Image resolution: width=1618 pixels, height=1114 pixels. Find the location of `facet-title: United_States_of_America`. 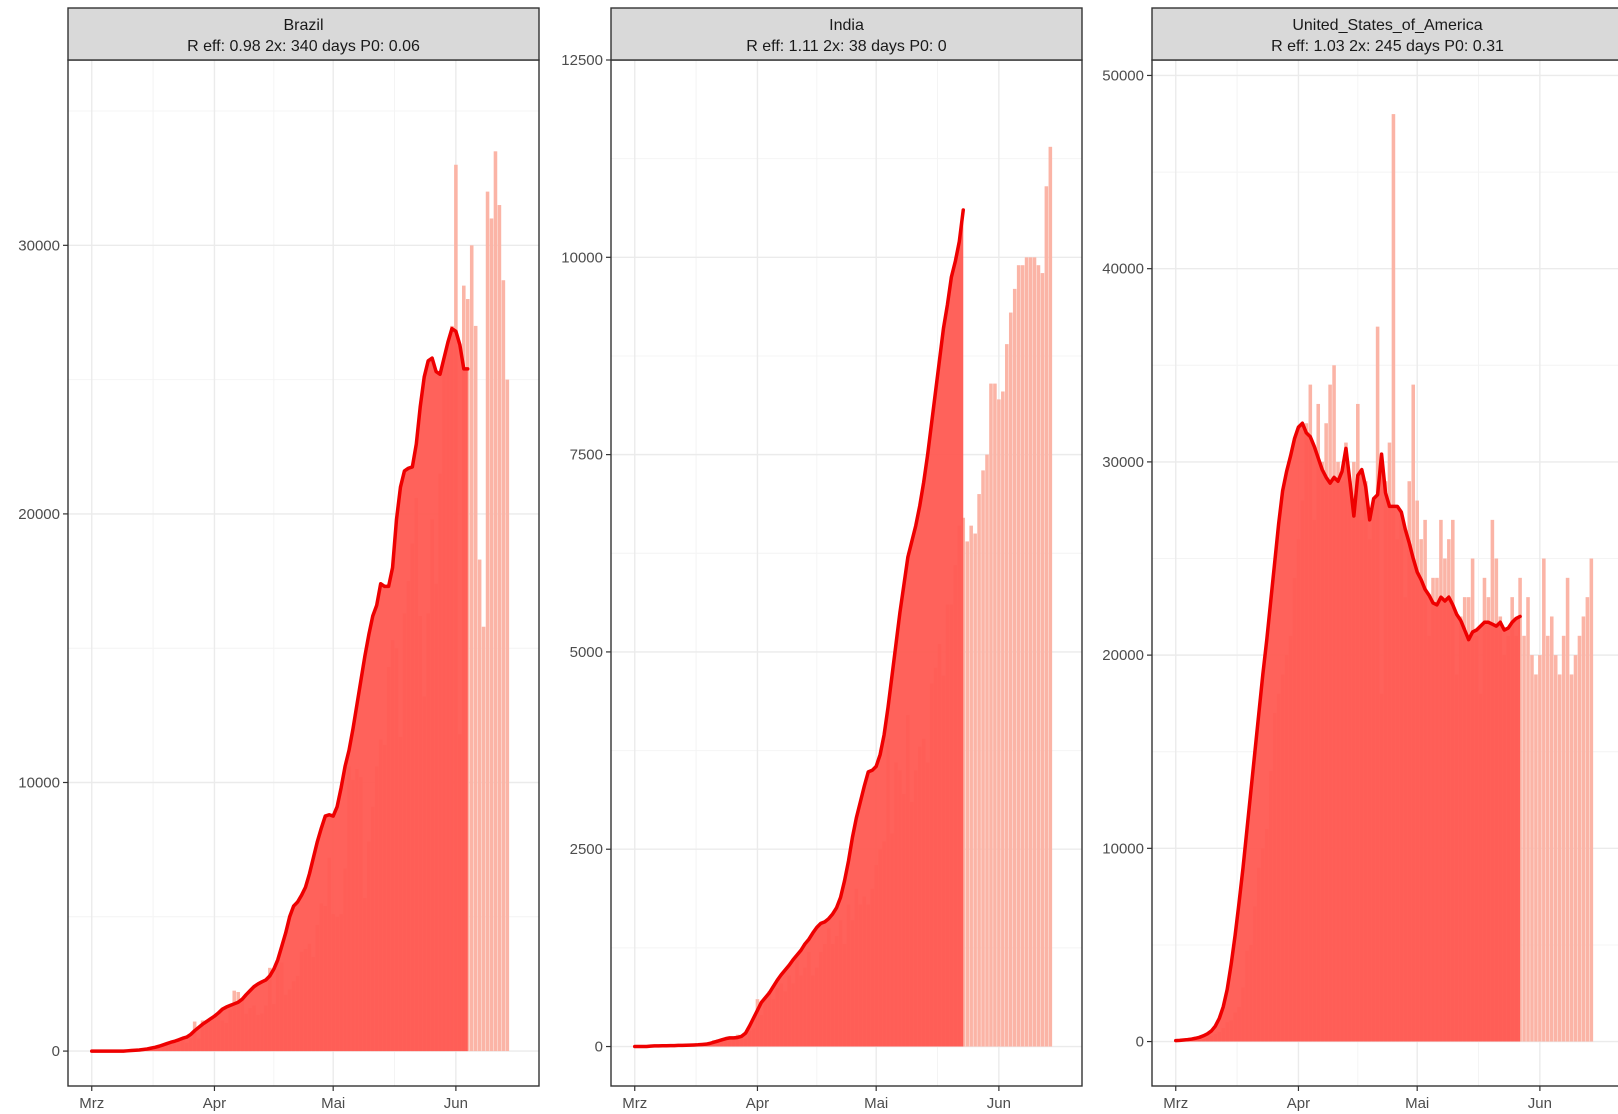

facet-title: United_States_of_America is located at coordinates (1387, 25).